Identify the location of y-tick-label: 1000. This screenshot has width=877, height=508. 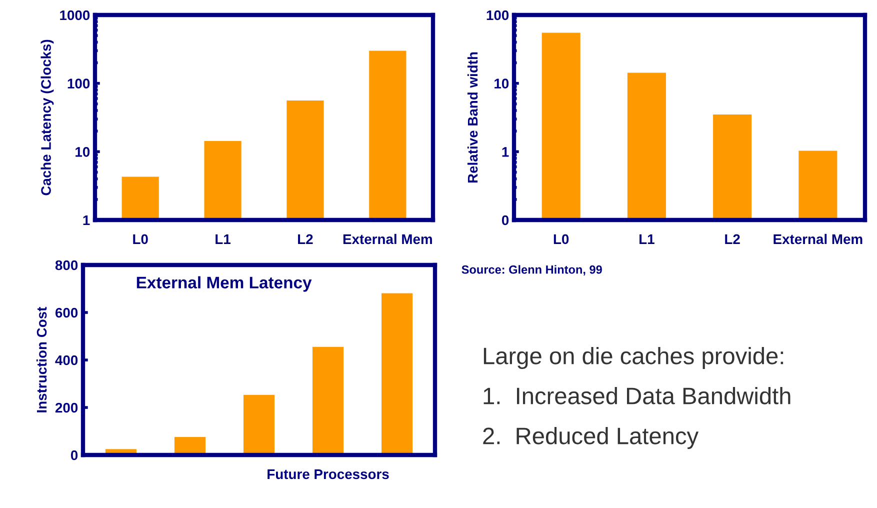
(75, 15).